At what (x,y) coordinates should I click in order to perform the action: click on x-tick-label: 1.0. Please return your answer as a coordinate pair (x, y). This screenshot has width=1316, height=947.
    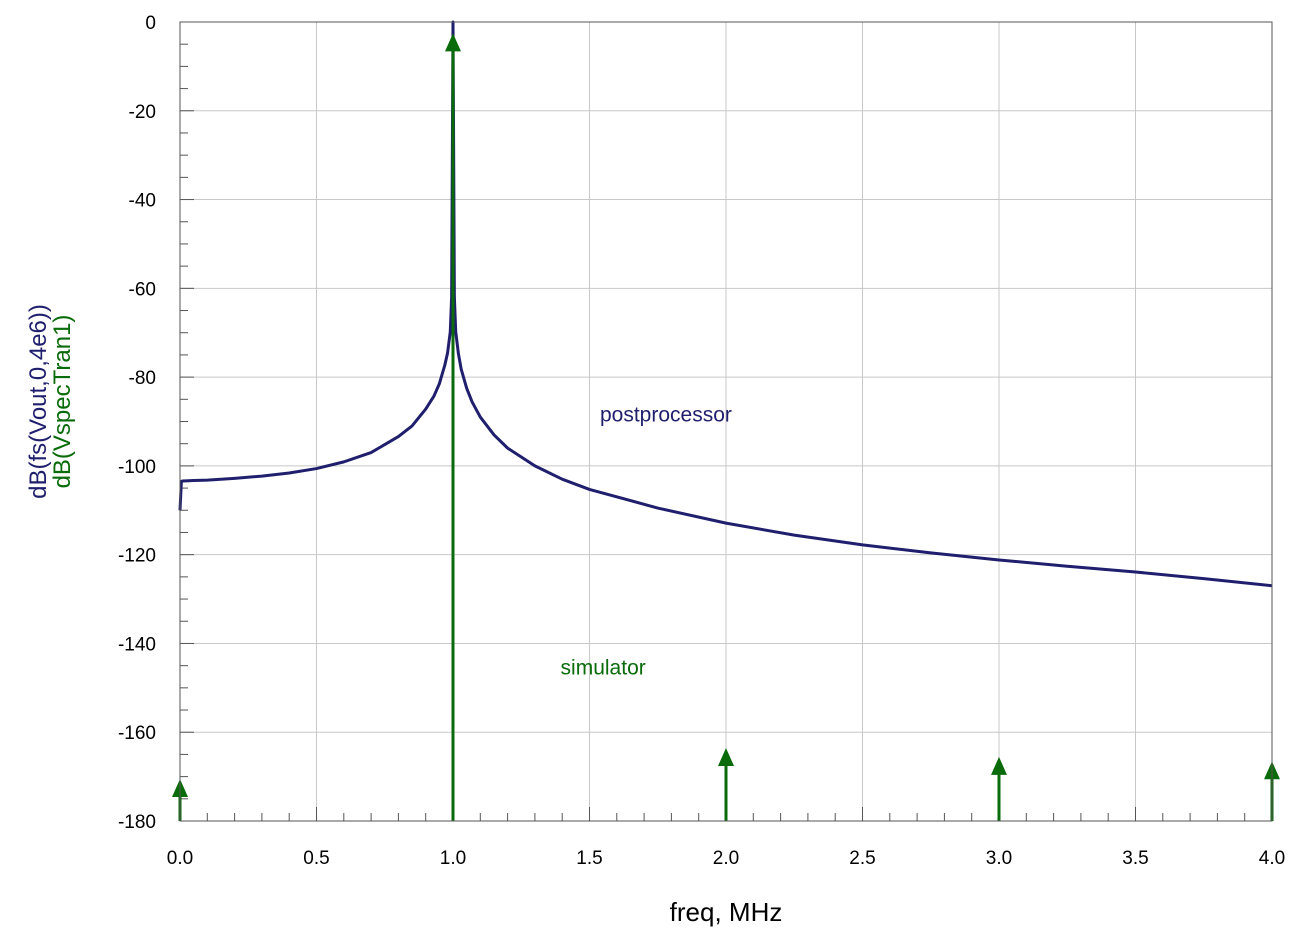
    Looking at the image, I should click on (453, 858).